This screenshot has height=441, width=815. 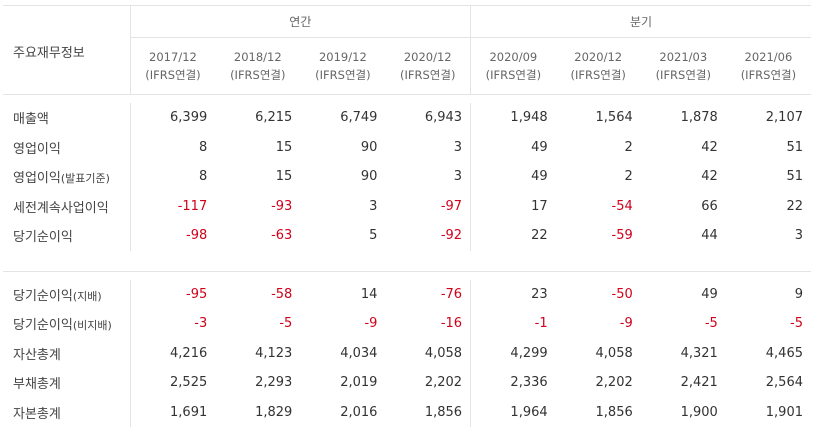 What do you see at coordinates (513, 353) in the screenshot?
I see `value-cell: 4,299` at bounding box center [513, 353].